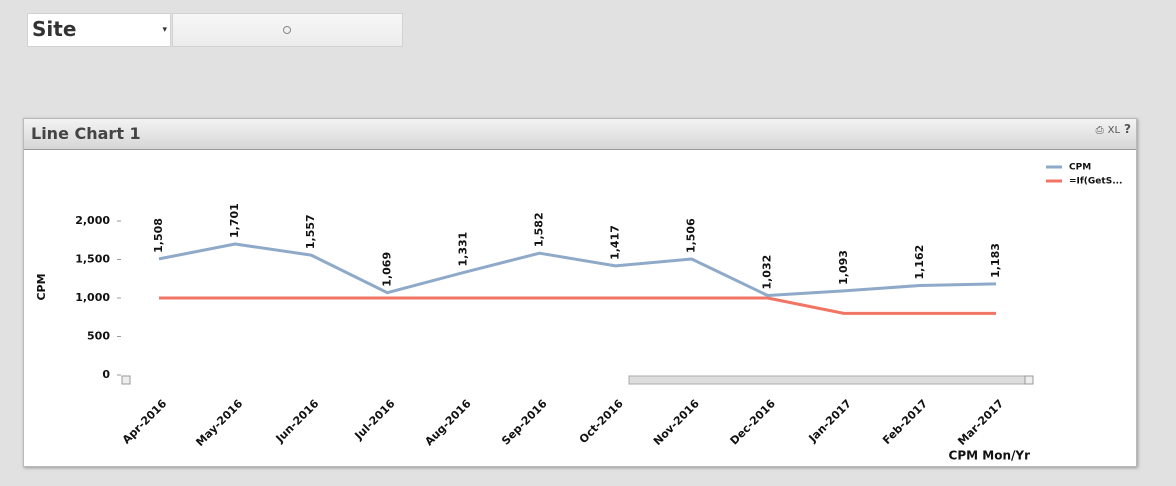 Image resolution: width=1176 pixels, height=486 pixels. What do you see at coordinates (1080, 168) in the screenshot?
I see `legend-label: CPM` at bounding box center [1080, 168].